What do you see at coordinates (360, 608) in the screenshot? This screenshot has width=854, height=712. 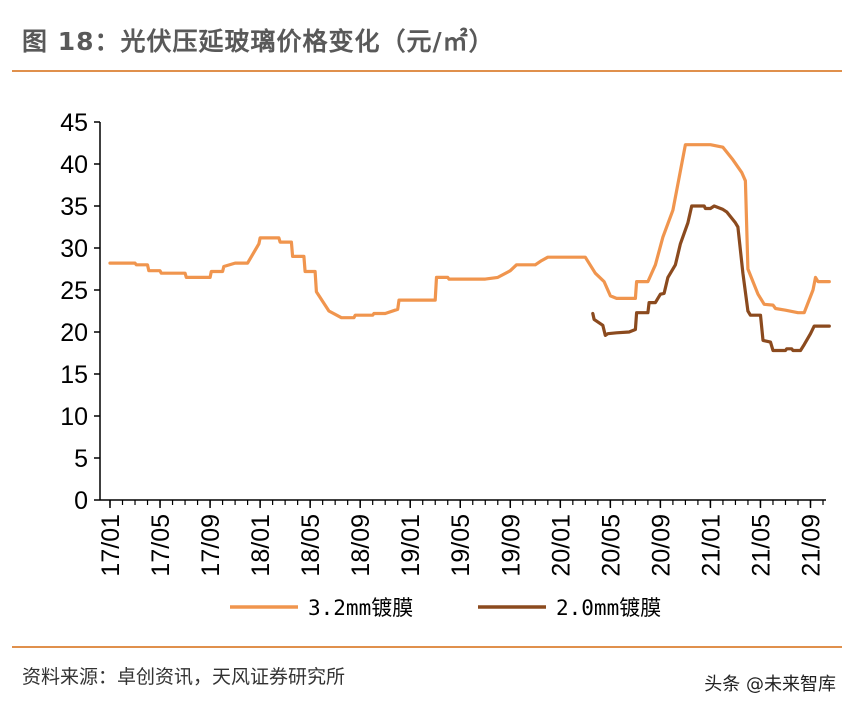 I see `legend-label-1: 3.2mm镀膜` at bounding box center [360, 608].